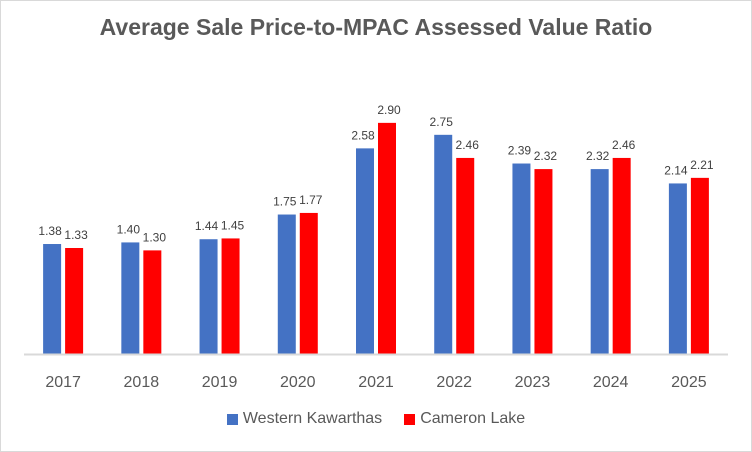 Image resolution: width=752 pixels, height=452 pixels. I want to click on data-label-western-kawarthas-2019: 1.44, so click(207, 226).